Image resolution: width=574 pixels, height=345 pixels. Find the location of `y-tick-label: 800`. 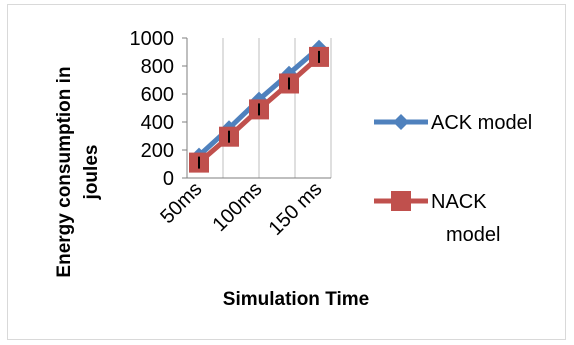

y-tick-label: 800 is located at coordinates (157, 67).